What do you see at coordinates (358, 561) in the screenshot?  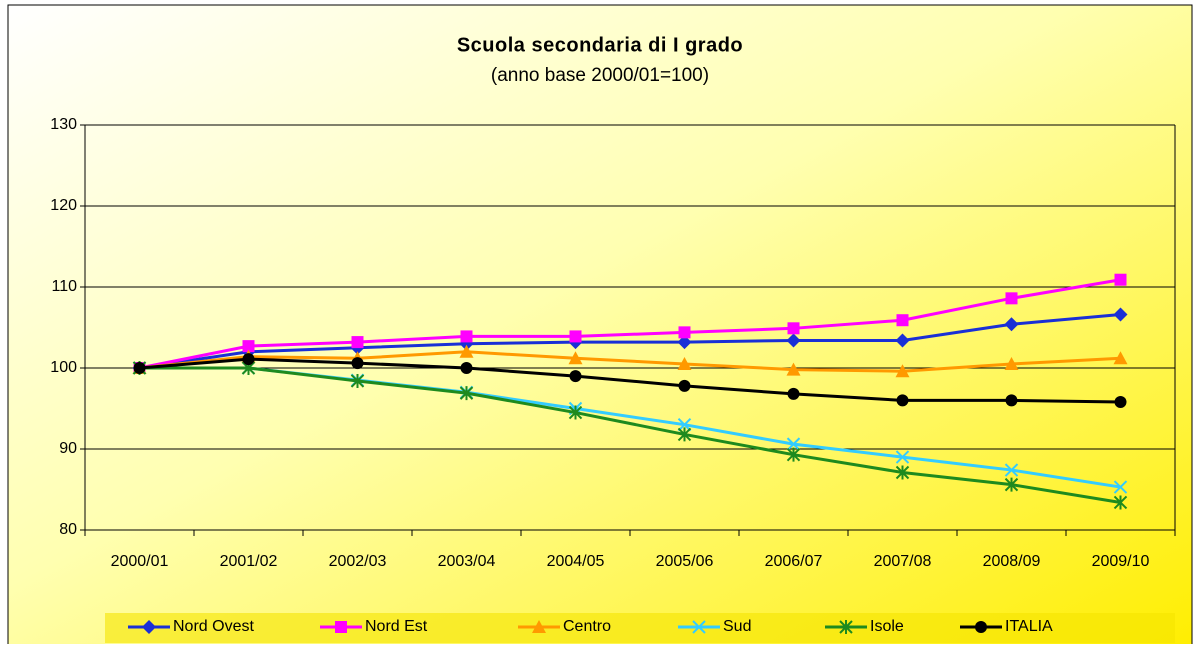 I see `x-tick-label: 2002/03` at bounding box center [358, 561].